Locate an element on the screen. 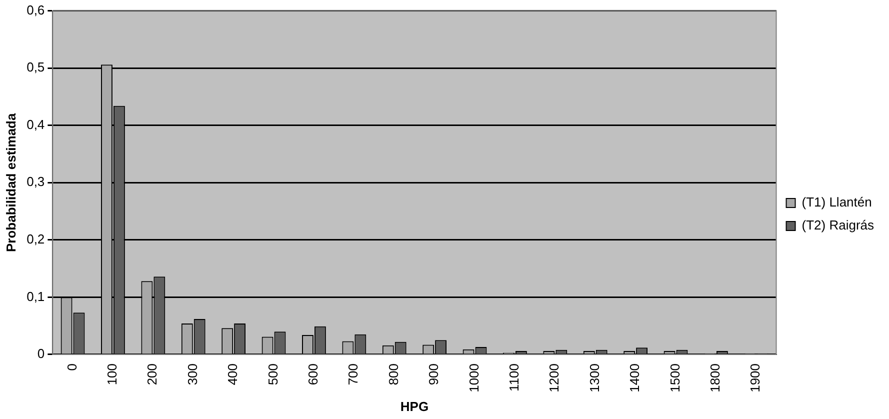 The image size is (889, 419). y-tick-label: 0,2 is located at coordinates (35, 239).